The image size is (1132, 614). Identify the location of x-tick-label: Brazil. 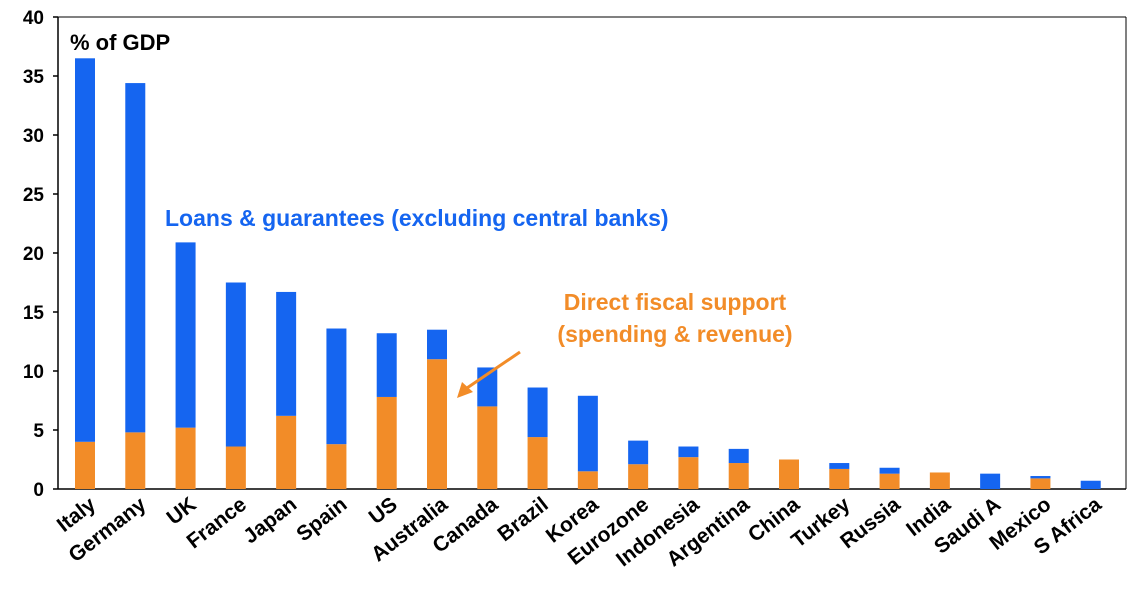
(522, 519).